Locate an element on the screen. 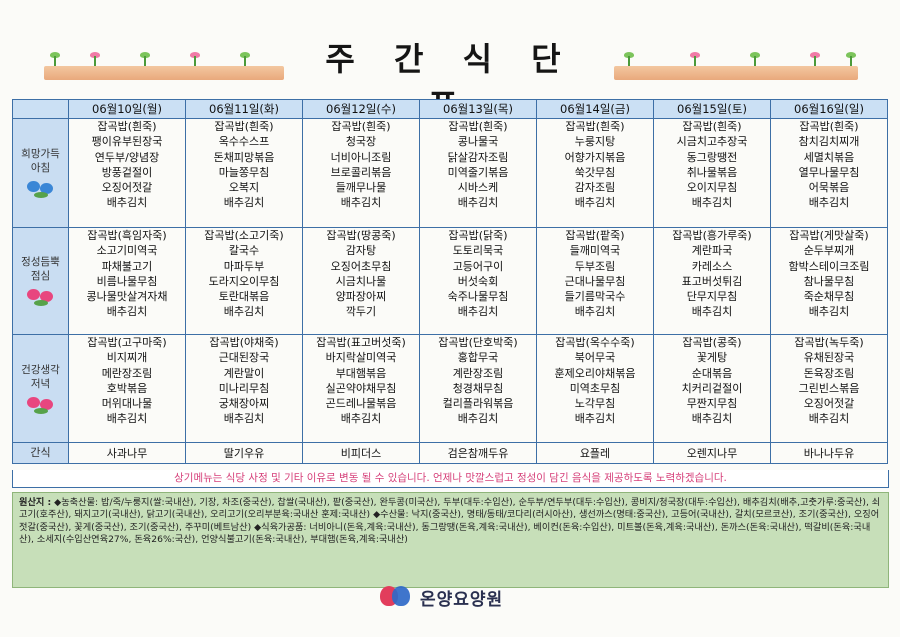  dish-item: 바지락살미역국 is located at coordinates (361, 358).